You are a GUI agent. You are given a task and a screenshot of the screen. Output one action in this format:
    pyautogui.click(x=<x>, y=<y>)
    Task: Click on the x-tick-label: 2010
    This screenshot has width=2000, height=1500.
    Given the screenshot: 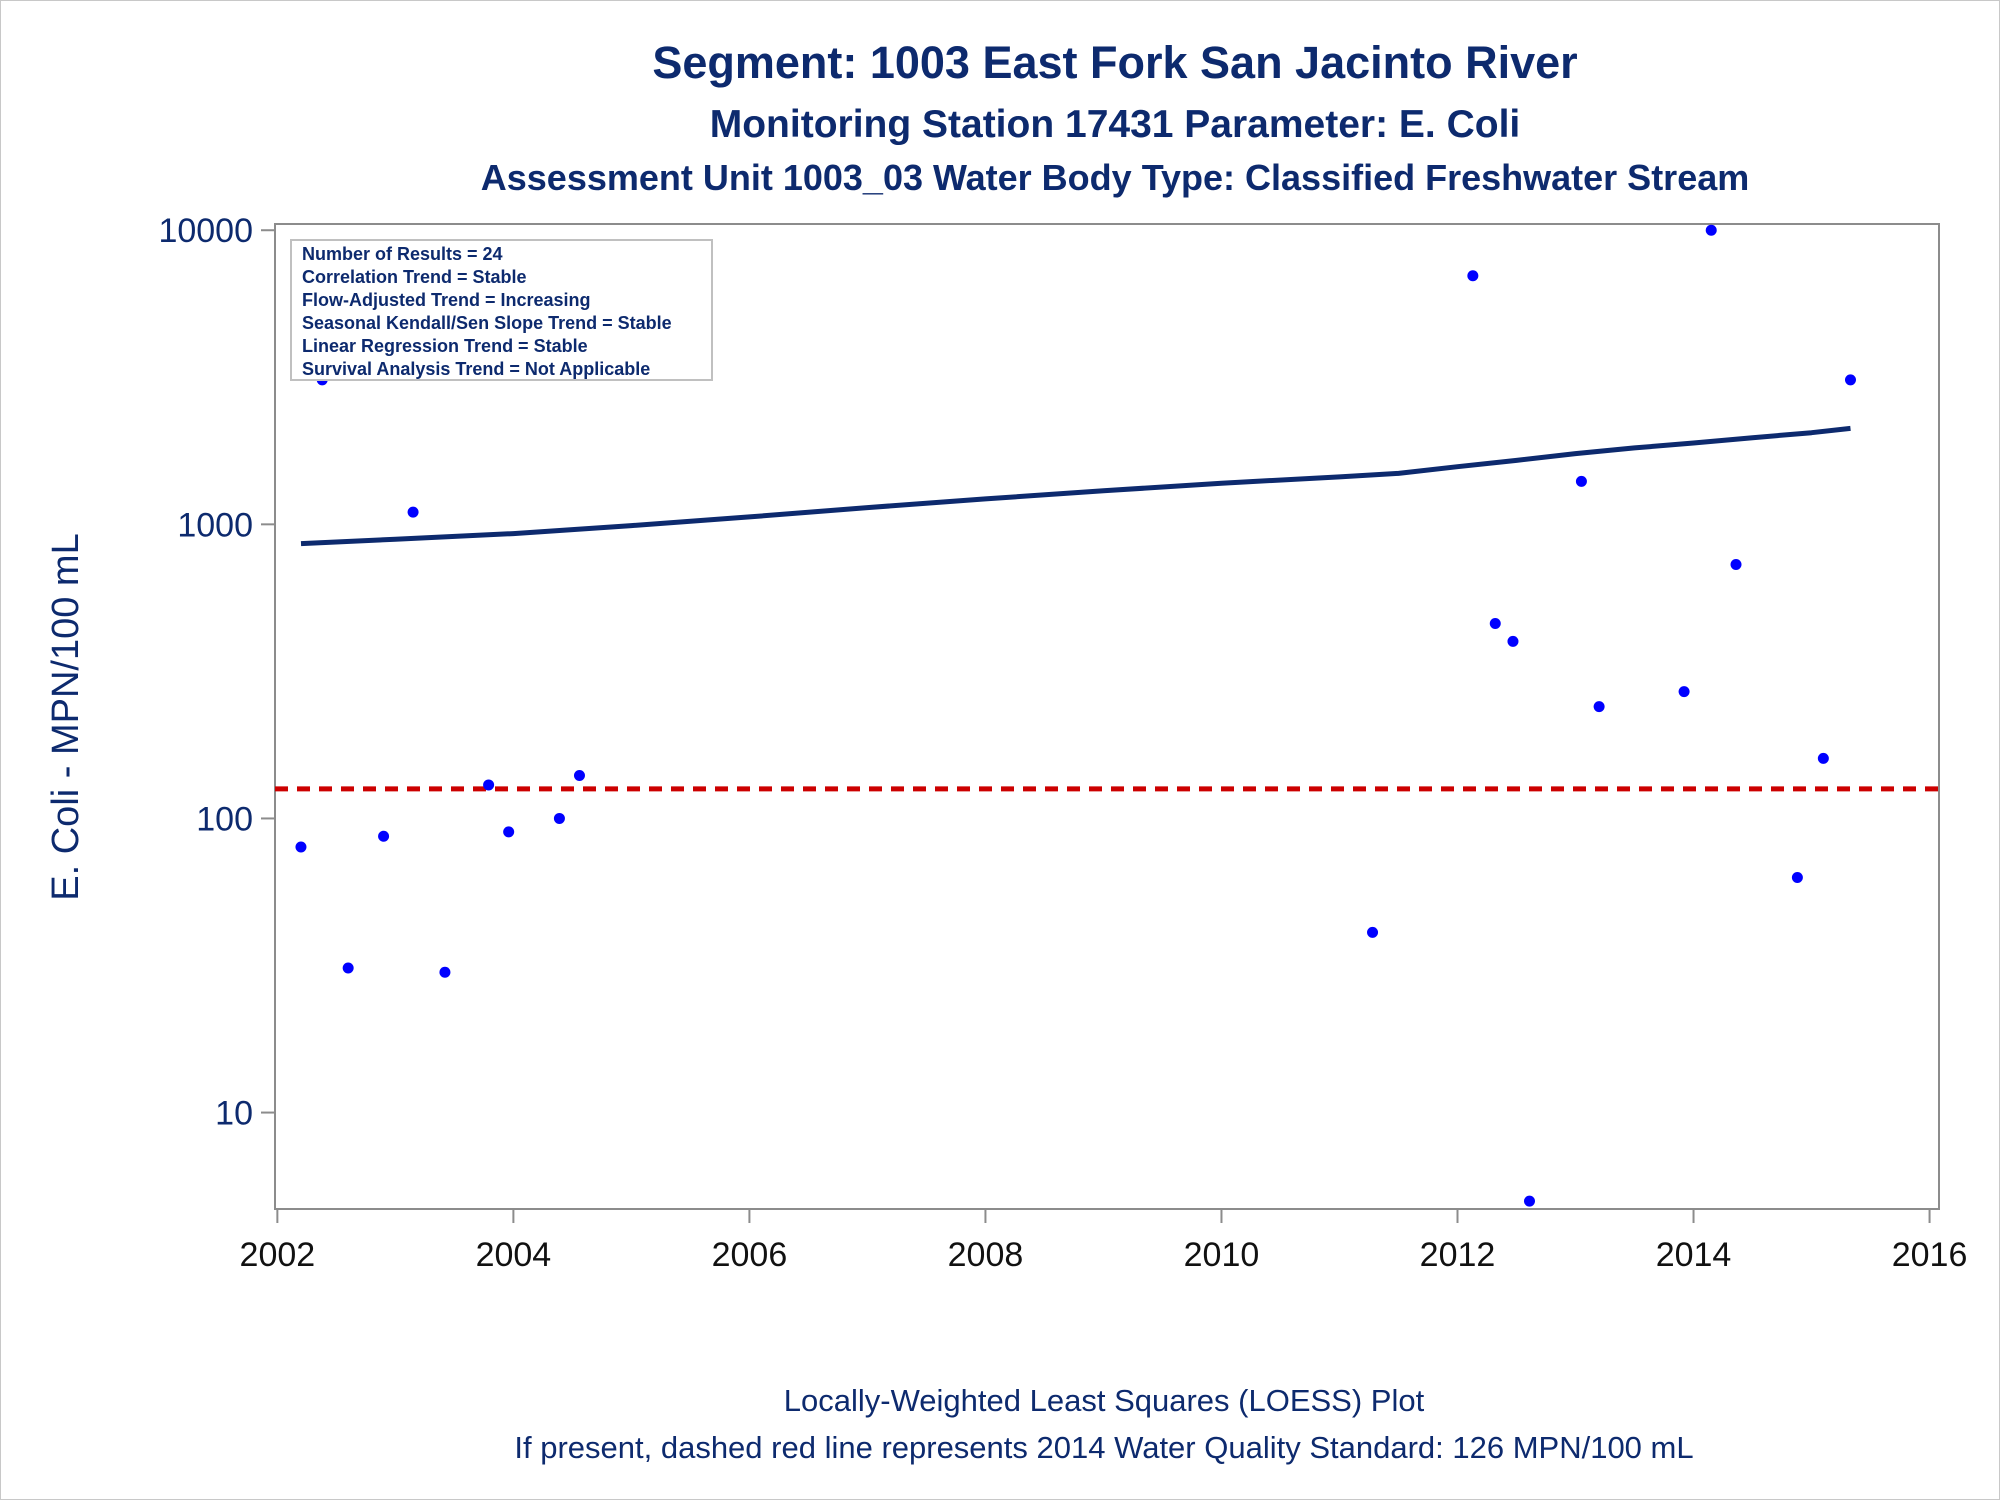 What is the action you would take?
    pyautogui.click(x=1222, y=1255)
    